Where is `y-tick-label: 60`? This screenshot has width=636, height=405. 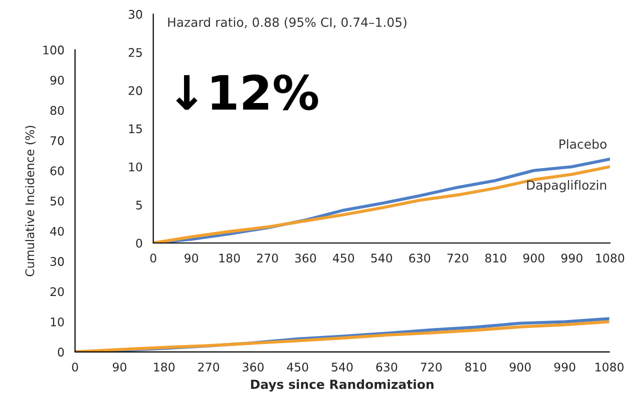
y-tick-label: 60 is located at coordinates (57, 171).